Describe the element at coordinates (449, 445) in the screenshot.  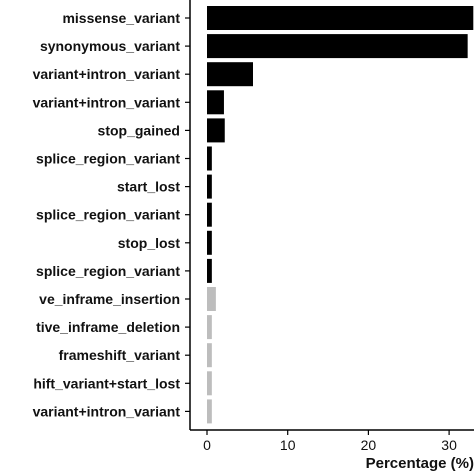
I see `x-tick-label: 30` at that location.